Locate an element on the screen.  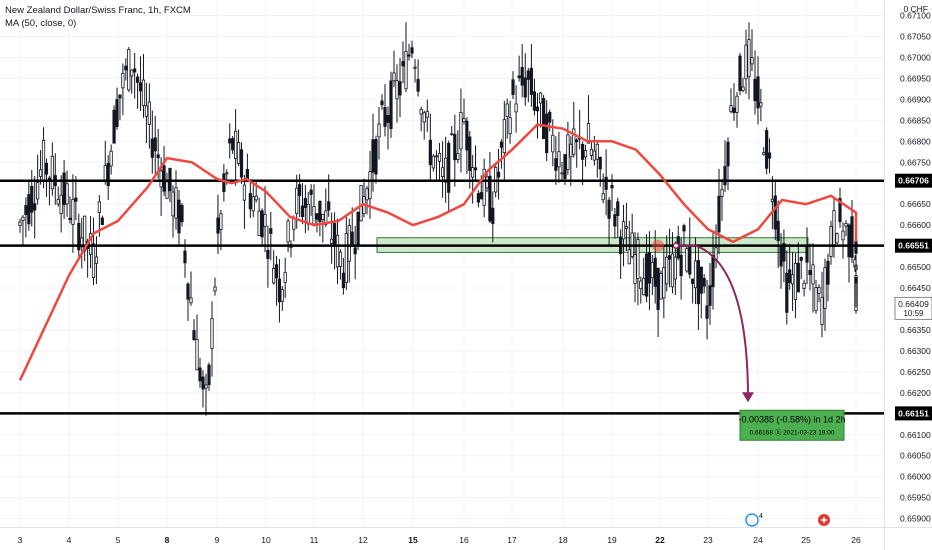
projection-date-text: 0.66168 ⓑ 2021-03-23 19:00 is located at coordinates (792, 432).